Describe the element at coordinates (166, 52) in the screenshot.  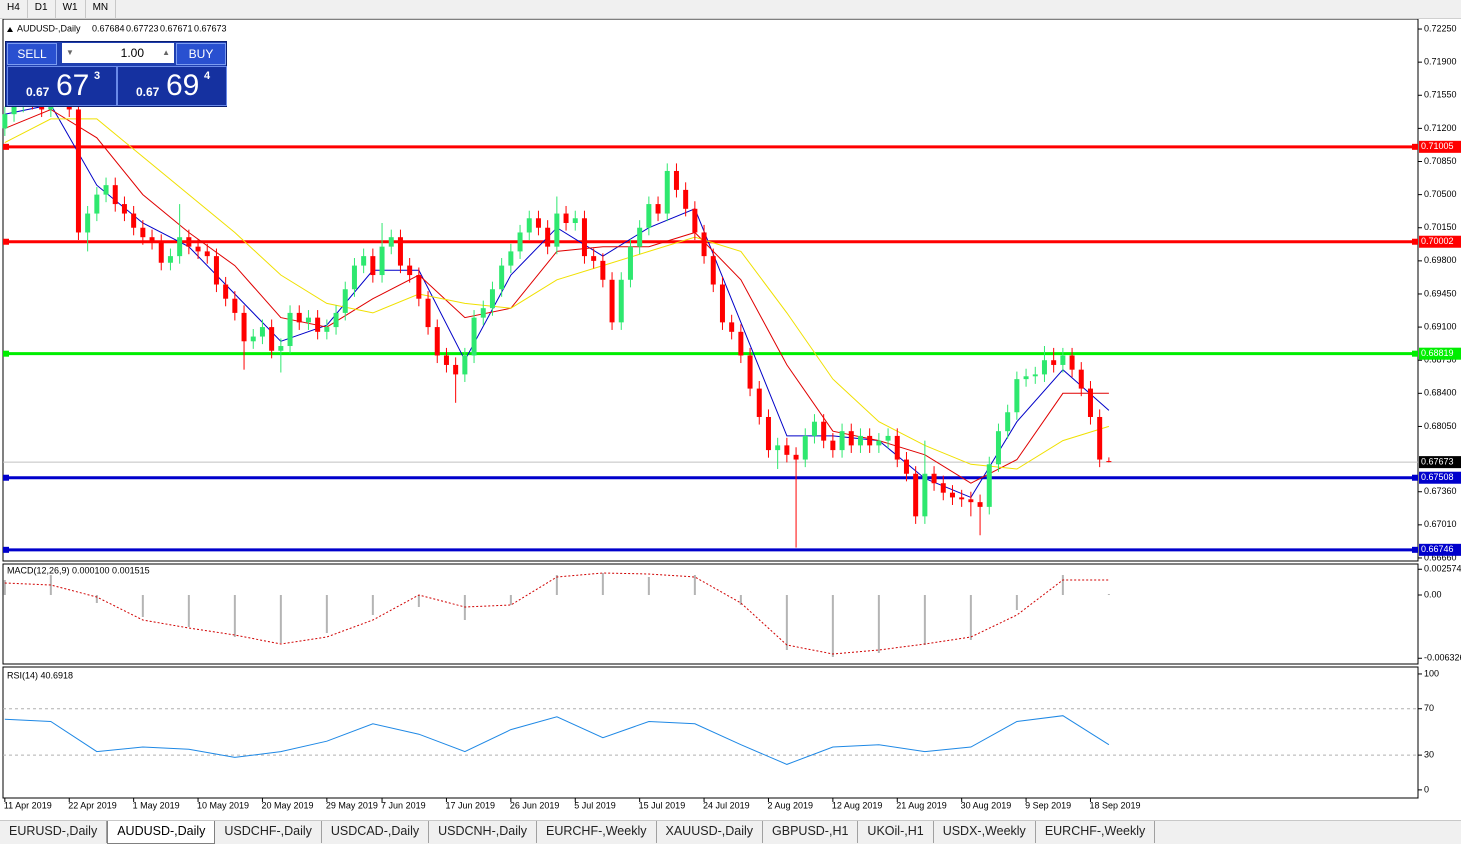
I see `spin-up: ▲` at that location.